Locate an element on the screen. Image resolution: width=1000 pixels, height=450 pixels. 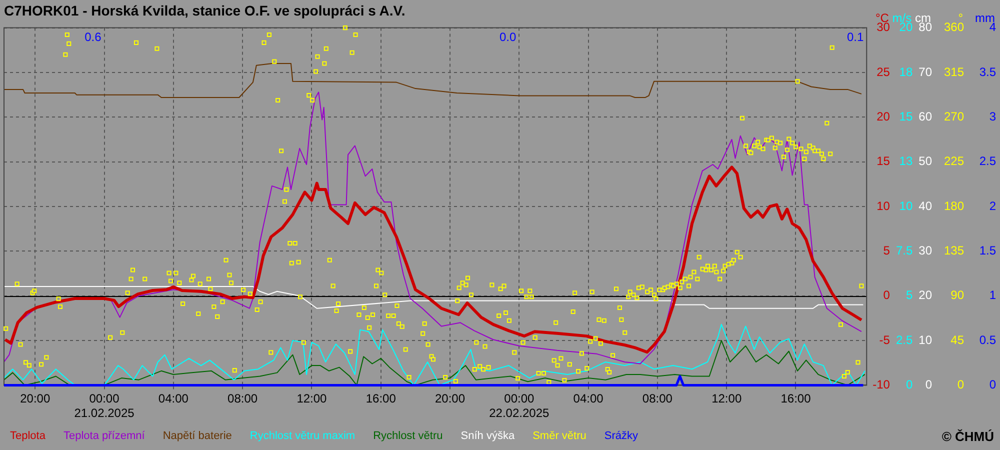
y-tick-label: 180 is located at coordinates (954, 205).